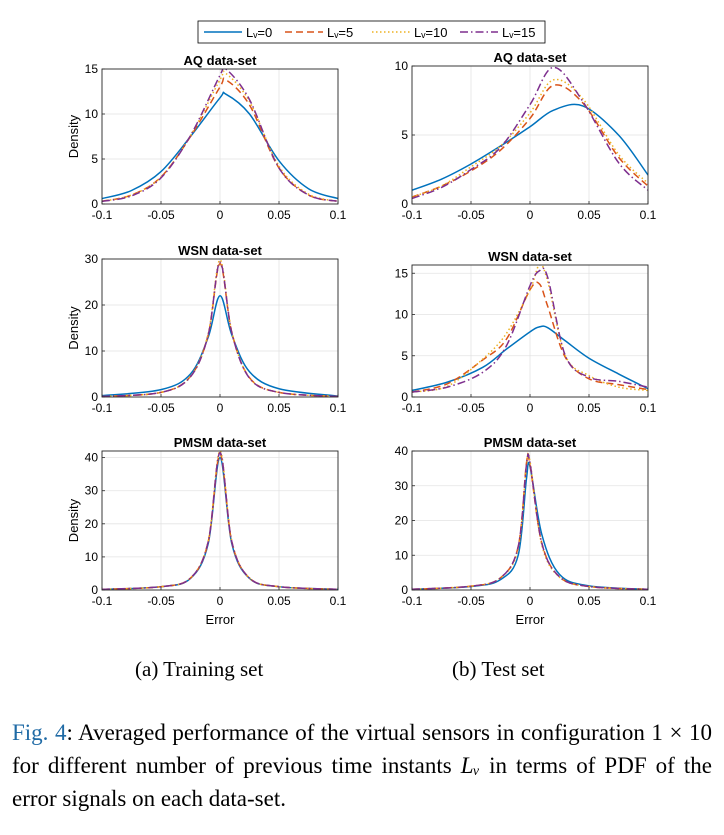 The width and height of the screenshot is (724, 835). I want to click on legend-label-3: Lᵥ=15, so click(518, 32).